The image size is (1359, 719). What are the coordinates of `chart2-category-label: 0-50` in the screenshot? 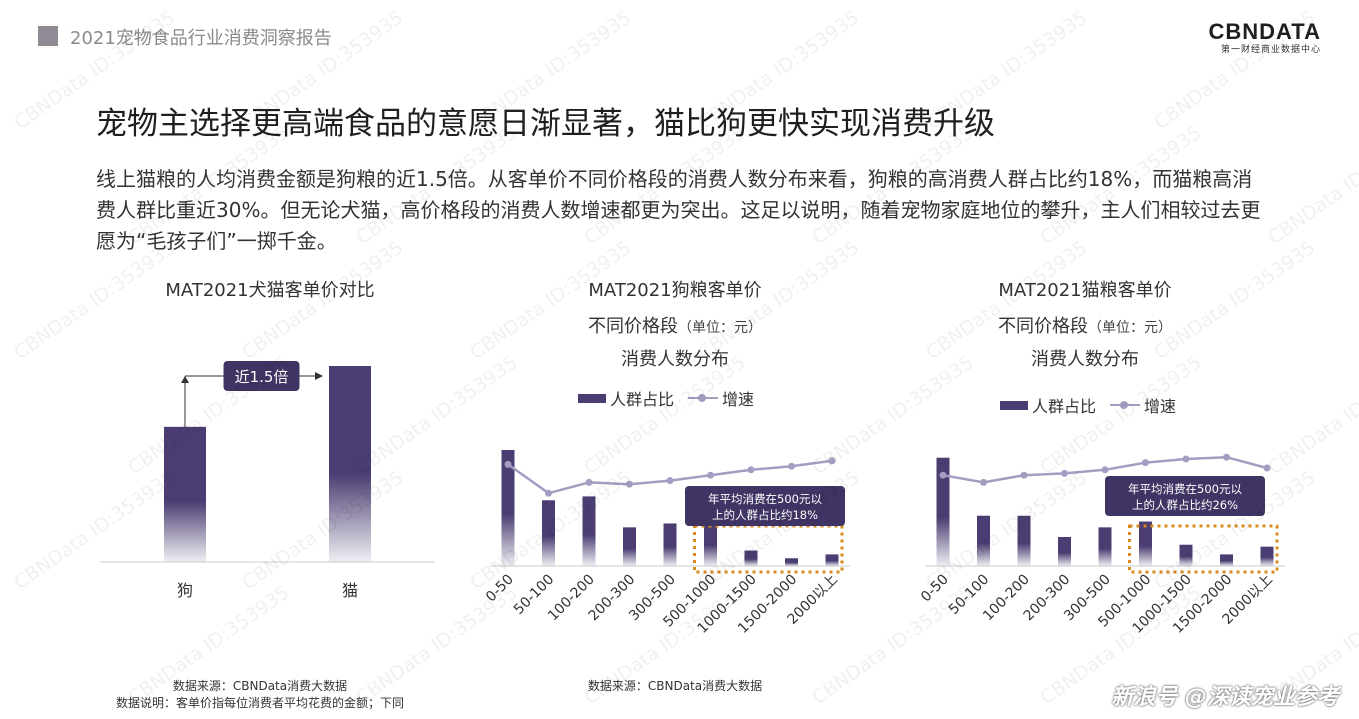 It's located at (500, 589).